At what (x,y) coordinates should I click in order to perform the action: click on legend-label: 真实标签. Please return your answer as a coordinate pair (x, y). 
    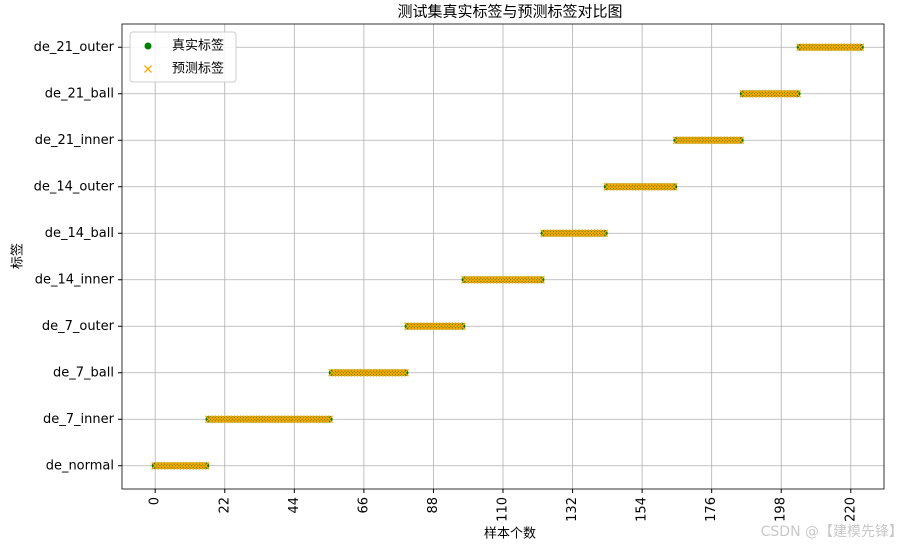
    Looking at the image, I should click on (198, 46).